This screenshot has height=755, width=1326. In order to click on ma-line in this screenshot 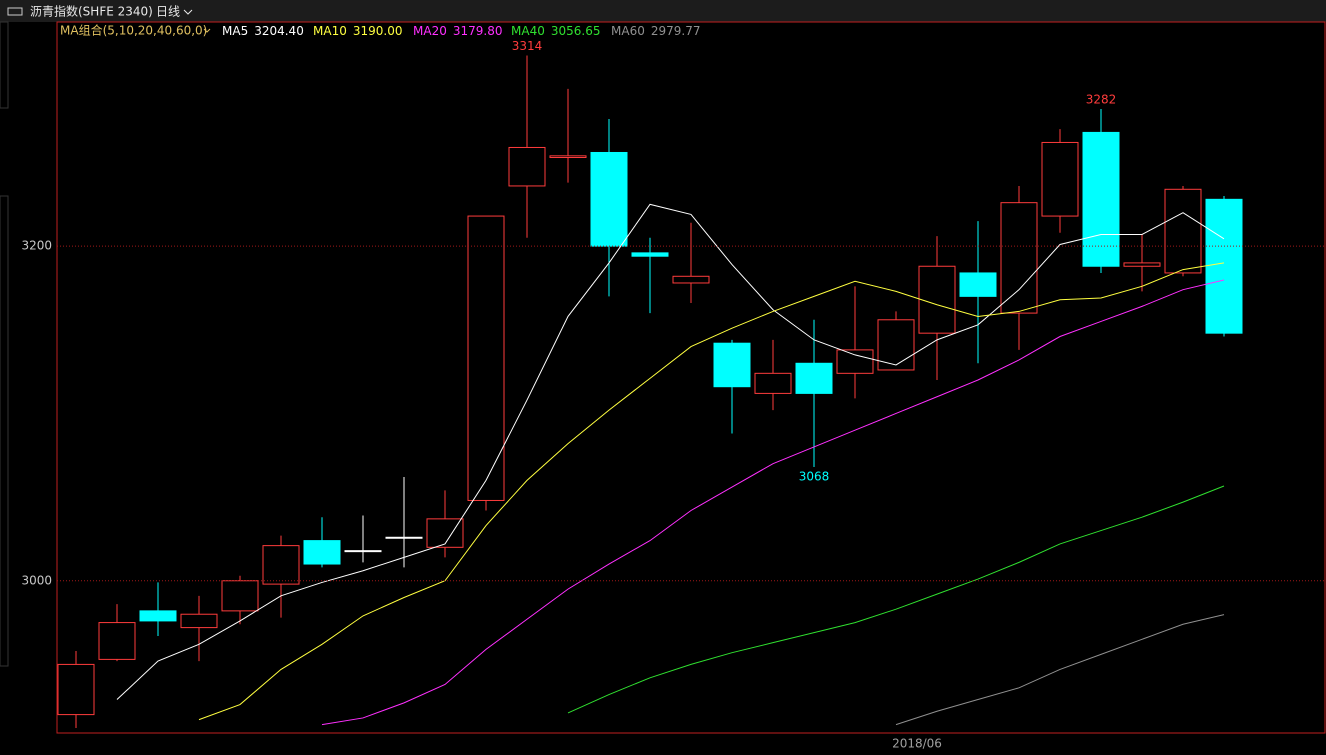, I will do `click(1060, 670)`.